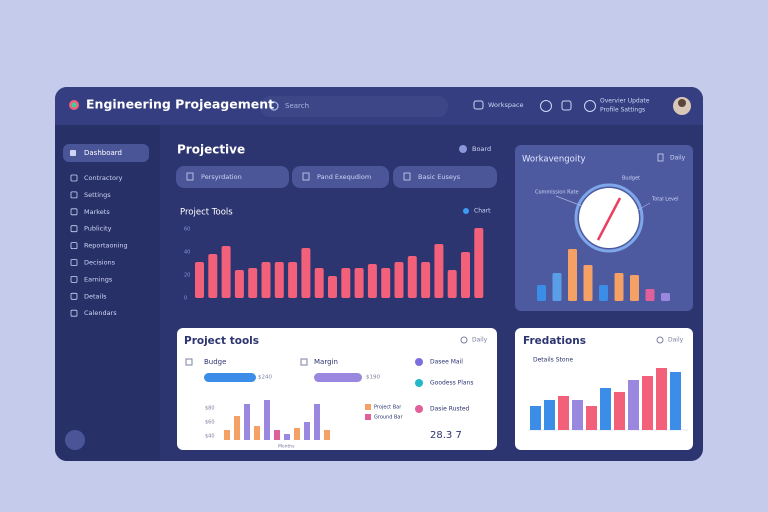 The image size is (768, 512). Describe the element at coordinates (419, 362) in the screenshot. I see `list-dot` at that location.